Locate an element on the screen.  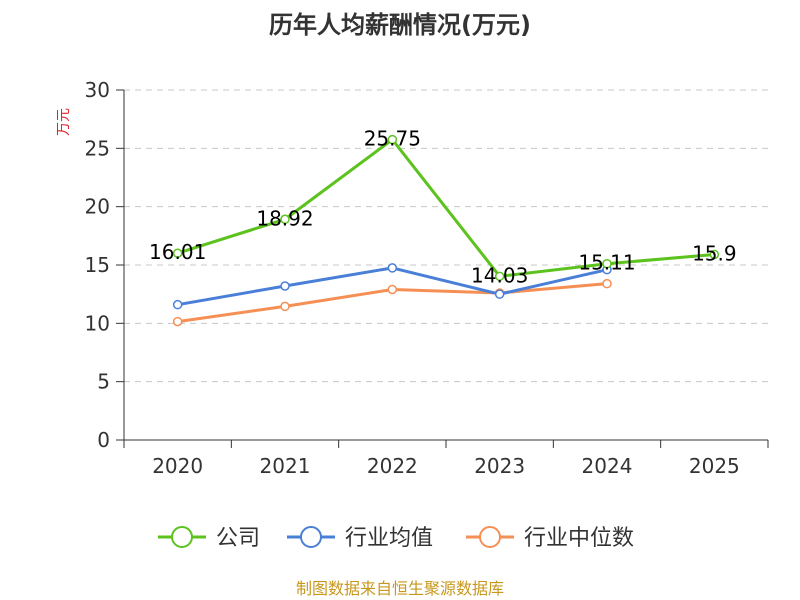
data-label: 25.75 is located at coordinates (392, 139).